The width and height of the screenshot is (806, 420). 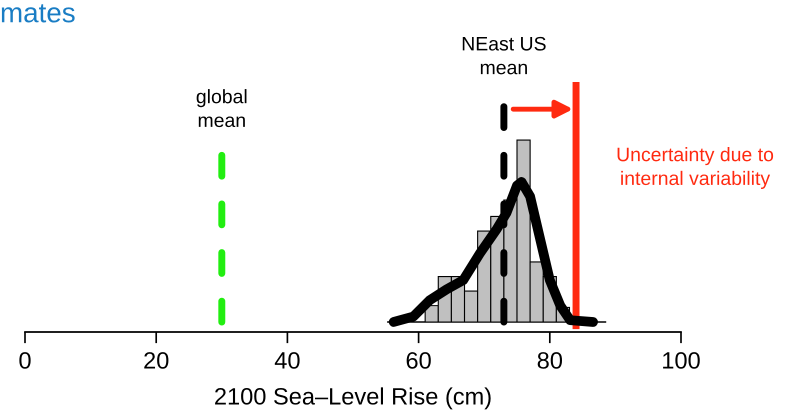 What do you see at coordinates (221, 108) in the screenshot?
I see `ref-line-label: global mean` at bounding box center [221, 108].